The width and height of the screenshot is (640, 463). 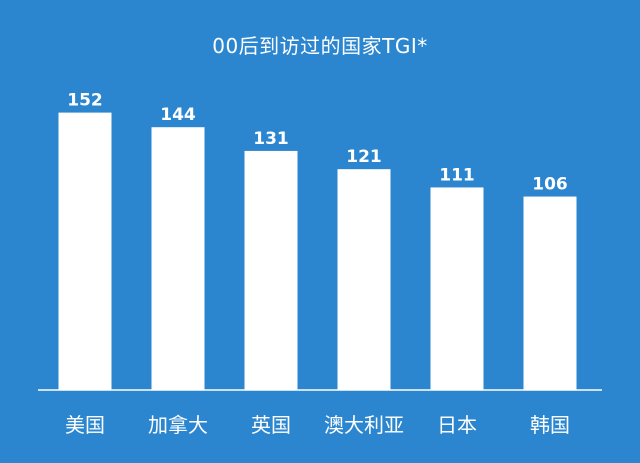 What do you see at coordinates (271, 139) in the screenshot?
I see `value-label-3: 131` at bounding box center [271, 139].